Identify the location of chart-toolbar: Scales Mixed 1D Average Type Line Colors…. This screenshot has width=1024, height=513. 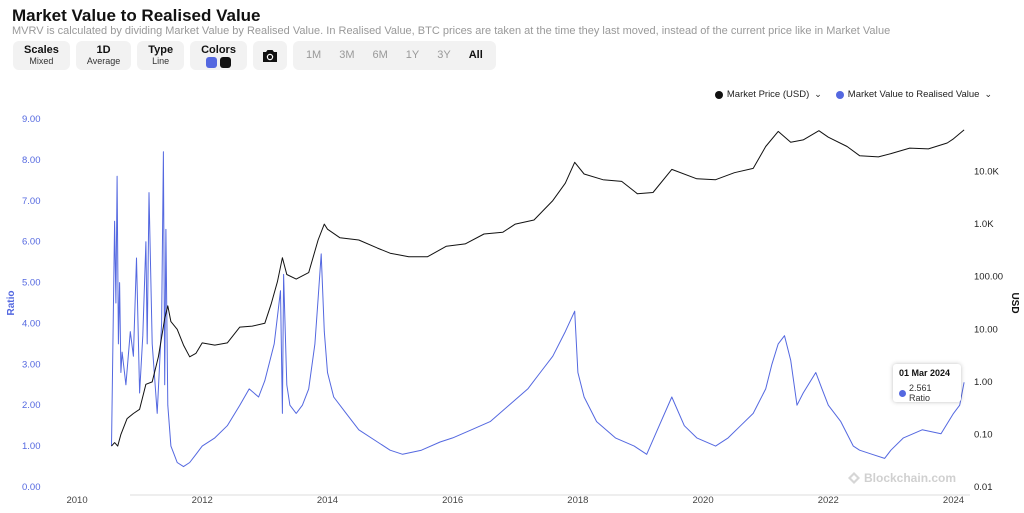
(254, 55).